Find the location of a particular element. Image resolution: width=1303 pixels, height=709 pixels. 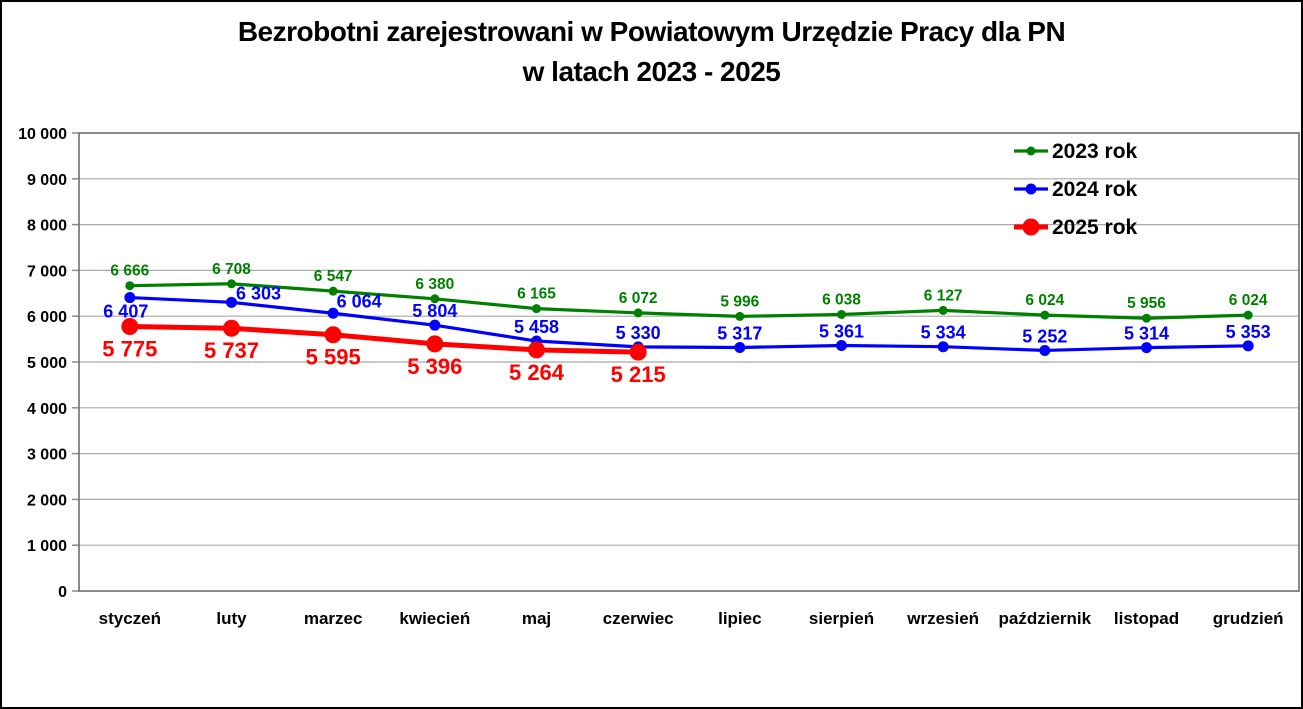

x-axis-label: listopad is located at coordinates (1146, 618).